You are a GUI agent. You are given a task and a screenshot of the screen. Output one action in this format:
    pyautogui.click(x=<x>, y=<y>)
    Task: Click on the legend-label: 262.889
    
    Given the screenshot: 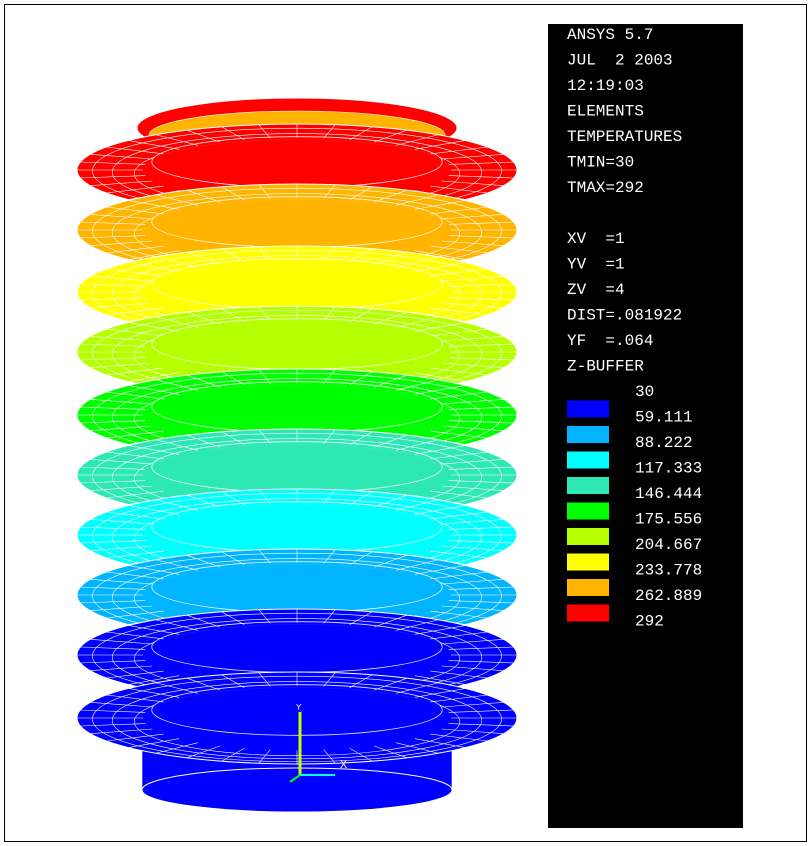 What is the action you would take?
    pyautogui.click(x=668, y=596)
    